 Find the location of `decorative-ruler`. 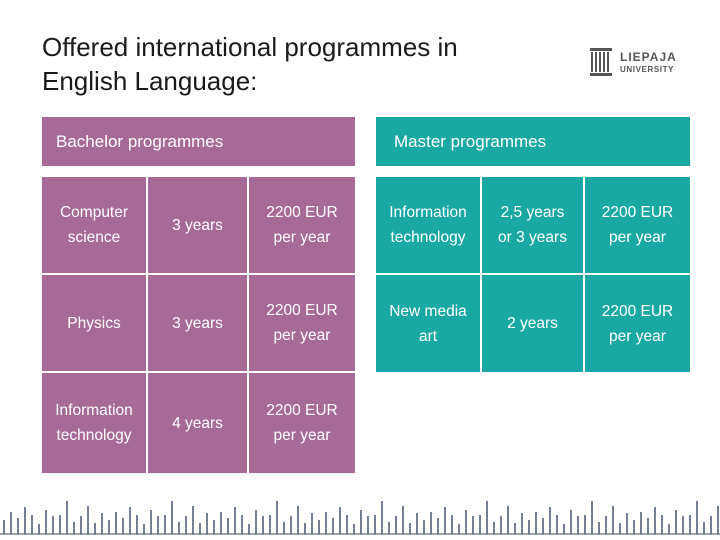

decorative-ruler is located at coordinates (360, 518).